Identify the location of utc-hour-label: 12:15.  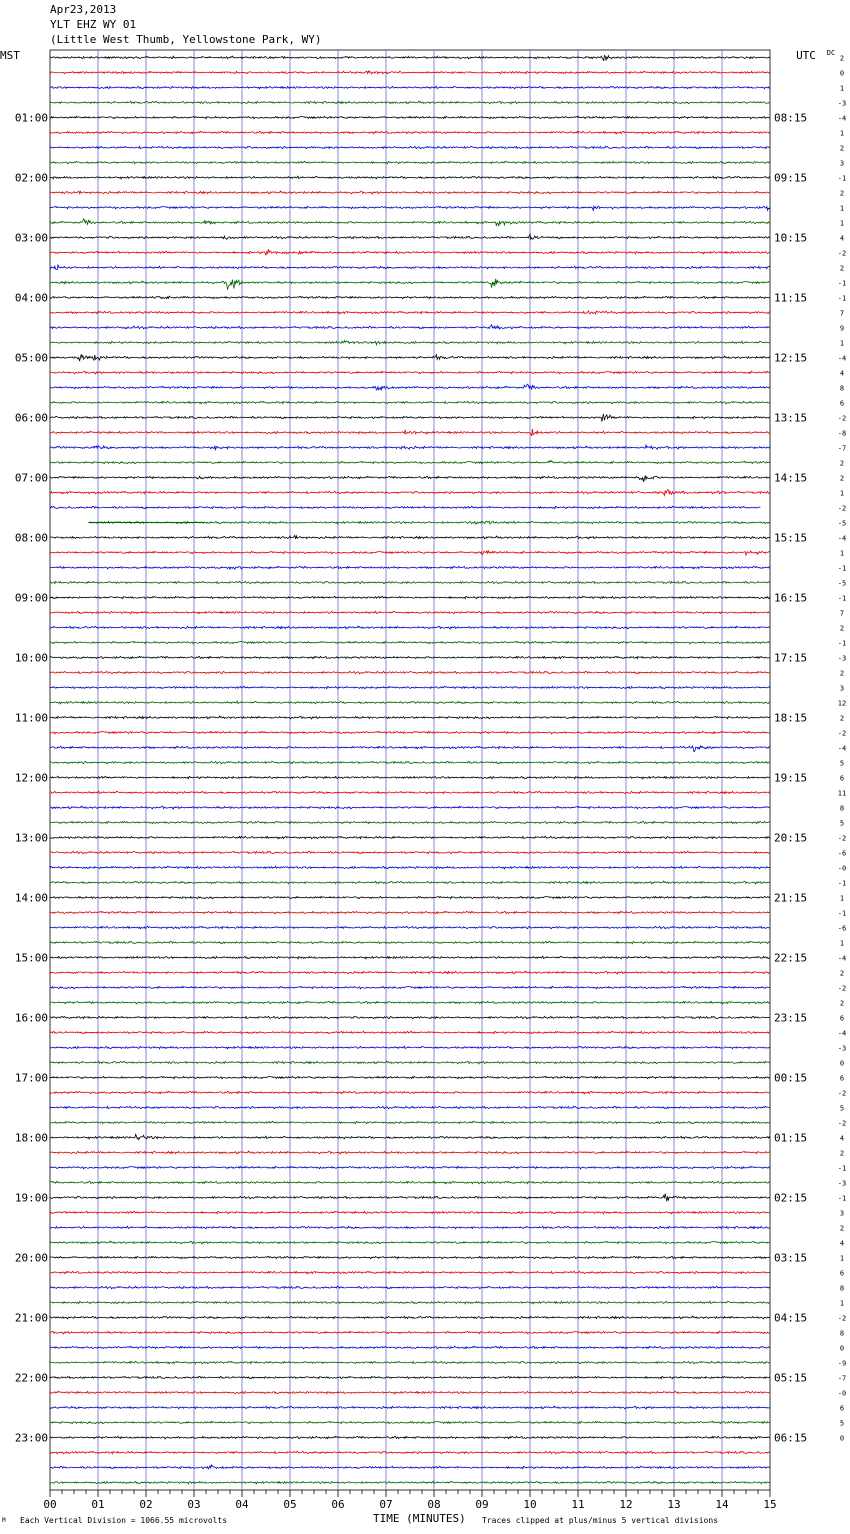
(790, 358).